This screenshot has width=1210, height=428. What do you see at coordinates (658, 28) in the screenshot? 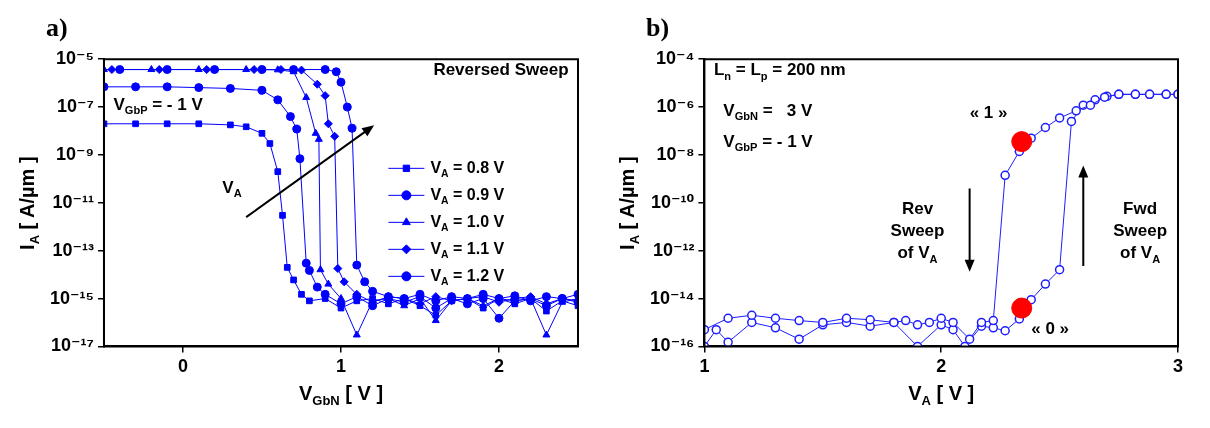
I see `chart-title: b)` at bounding box center [658, 28].